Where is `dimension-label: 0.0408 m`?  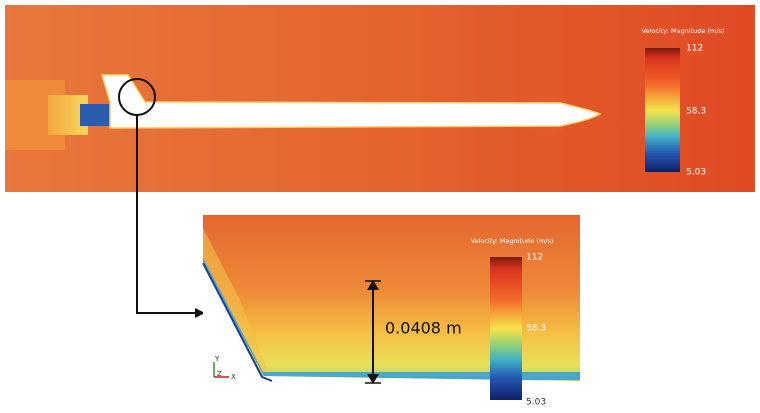 dimension-label: 0.0408 m is located at coordinates (423, 328).